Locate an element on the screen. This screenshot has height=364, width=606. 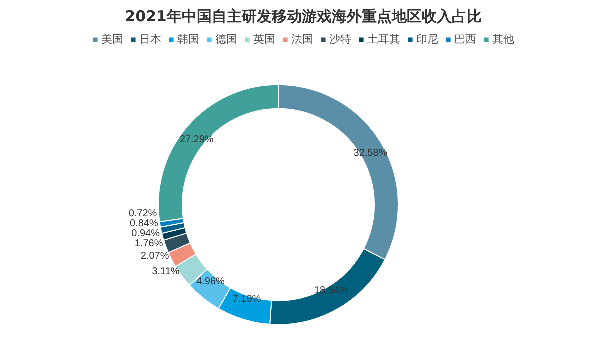
legend-label: 美国 is located at coordinates (113, 39).